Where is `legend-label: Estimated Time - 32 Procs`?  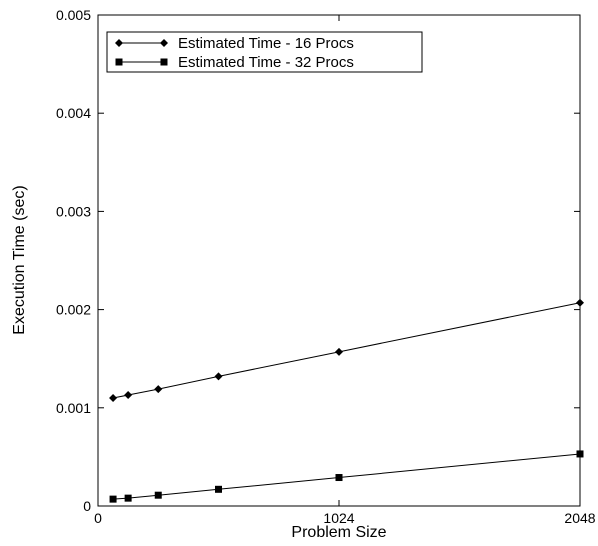 legend-label: Estimated Time - 32 Procs is located at coordinates (266, 62).